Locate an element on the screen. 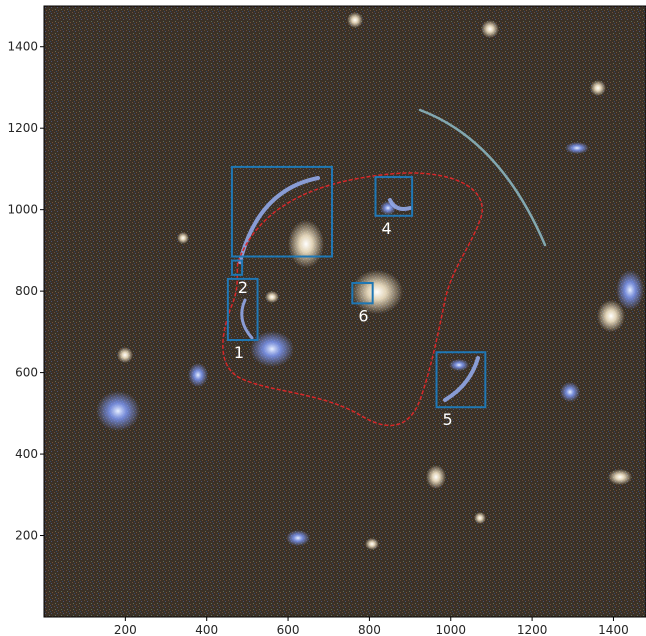 Image resolution: width=646 pixels, height=636 pixels. y-tick-label: 1400 is located at coordinates (22, 47).